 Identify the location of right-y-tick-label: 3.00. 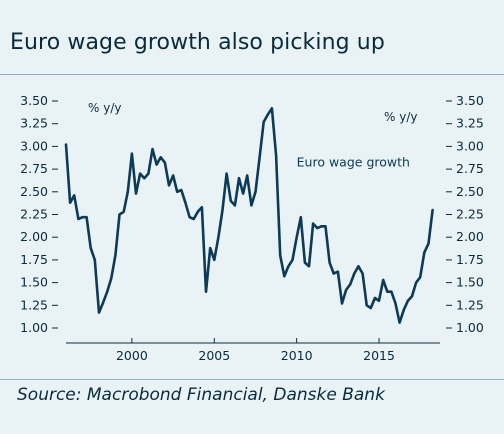
(470, 145).